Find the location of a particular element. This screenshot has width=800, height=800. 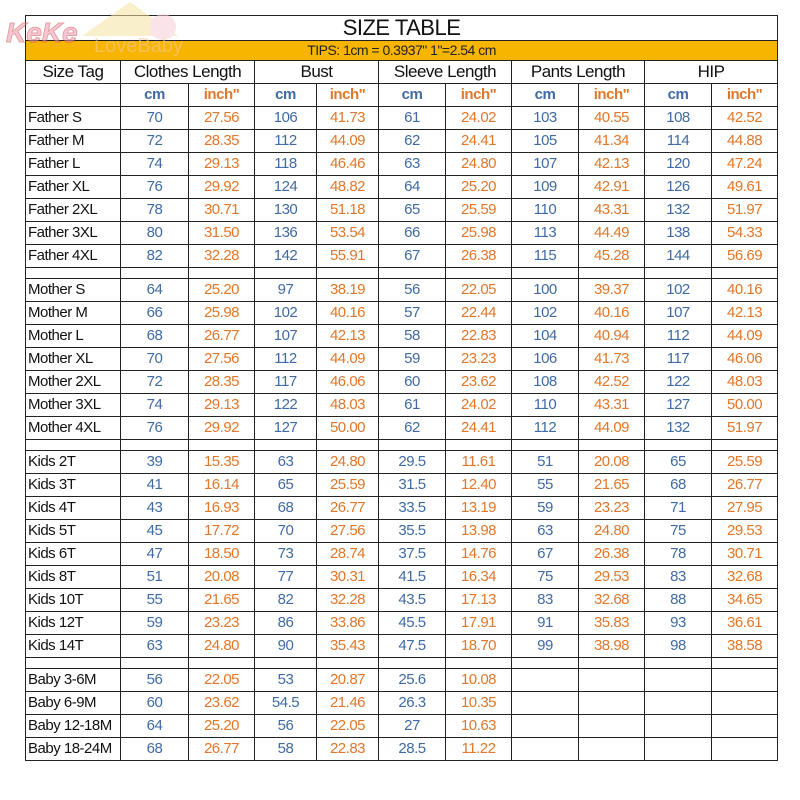

cm-value-cell: 144 is located at coordinates (678, 256).